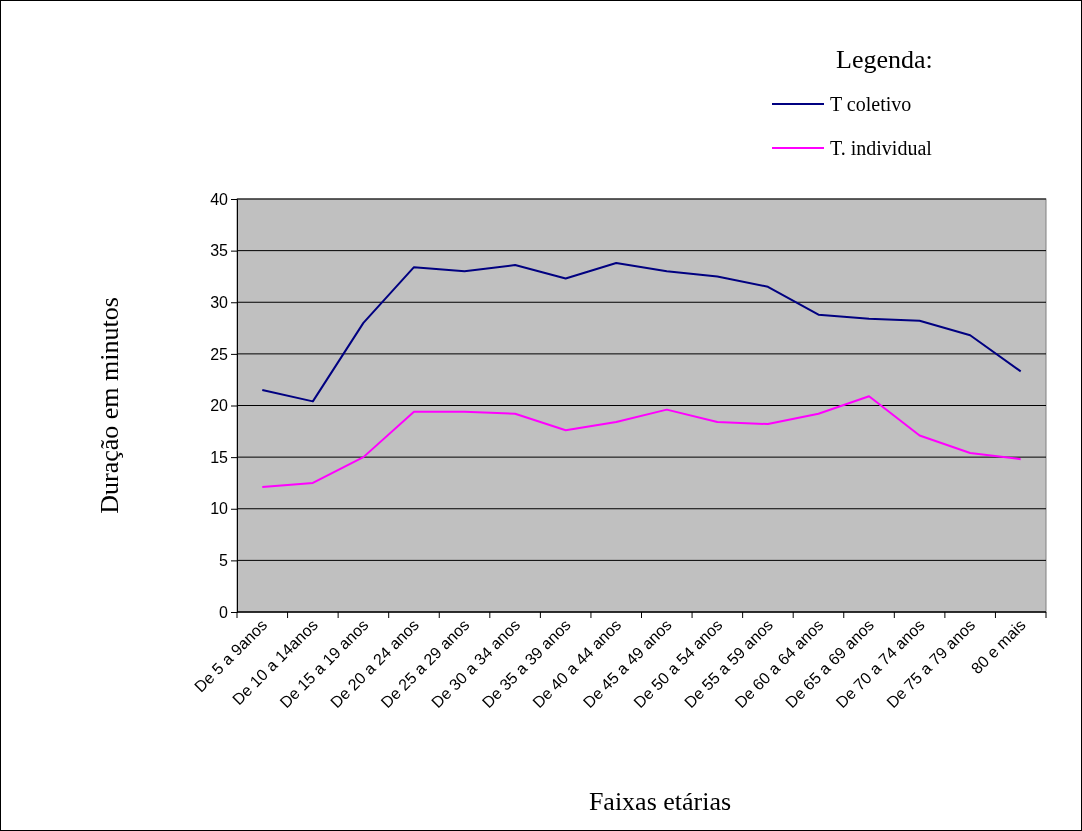  I want to click on y-tick-label: 30, so click(219, 302).